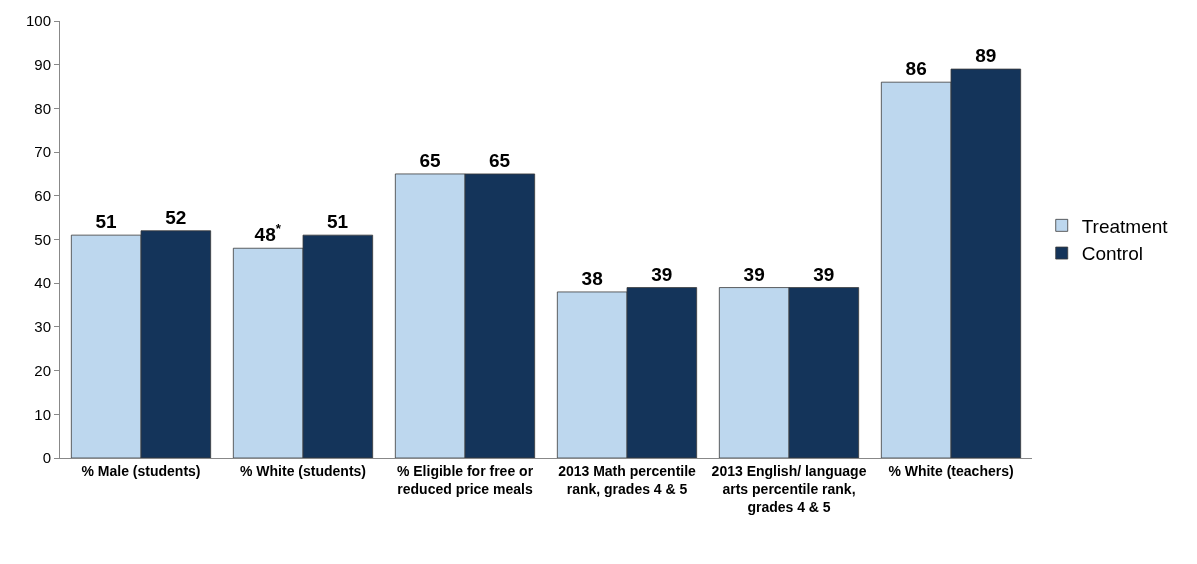 This screenshot has height=564, width=1197. I want to click on y-tick-label: 20, so click(42, 370).